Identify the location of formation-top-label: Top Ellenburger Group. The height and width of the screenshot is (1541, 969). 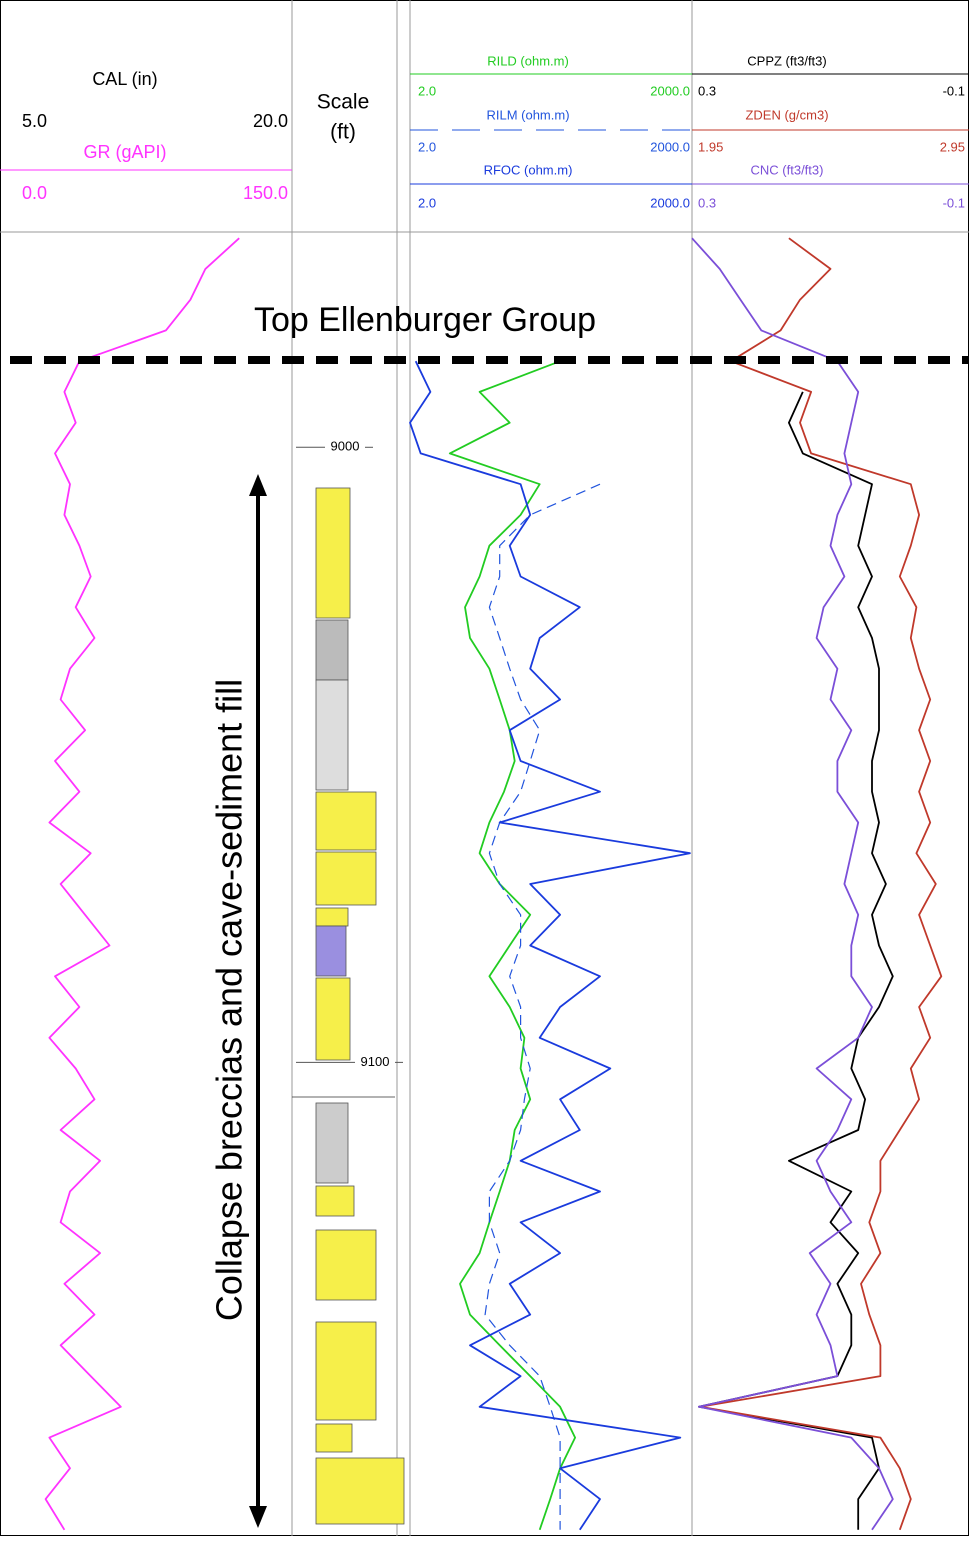
(425, 320).